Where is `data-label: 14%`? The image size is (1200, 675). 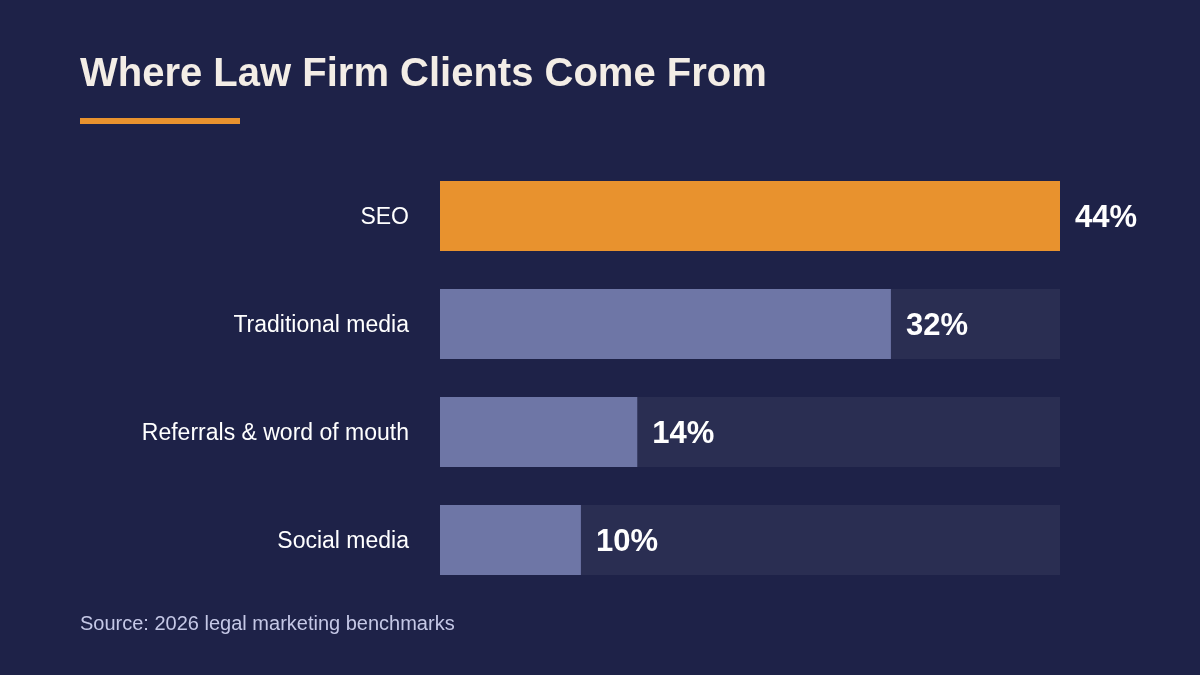 data-label: 14% is located at coordinates (683, 433).